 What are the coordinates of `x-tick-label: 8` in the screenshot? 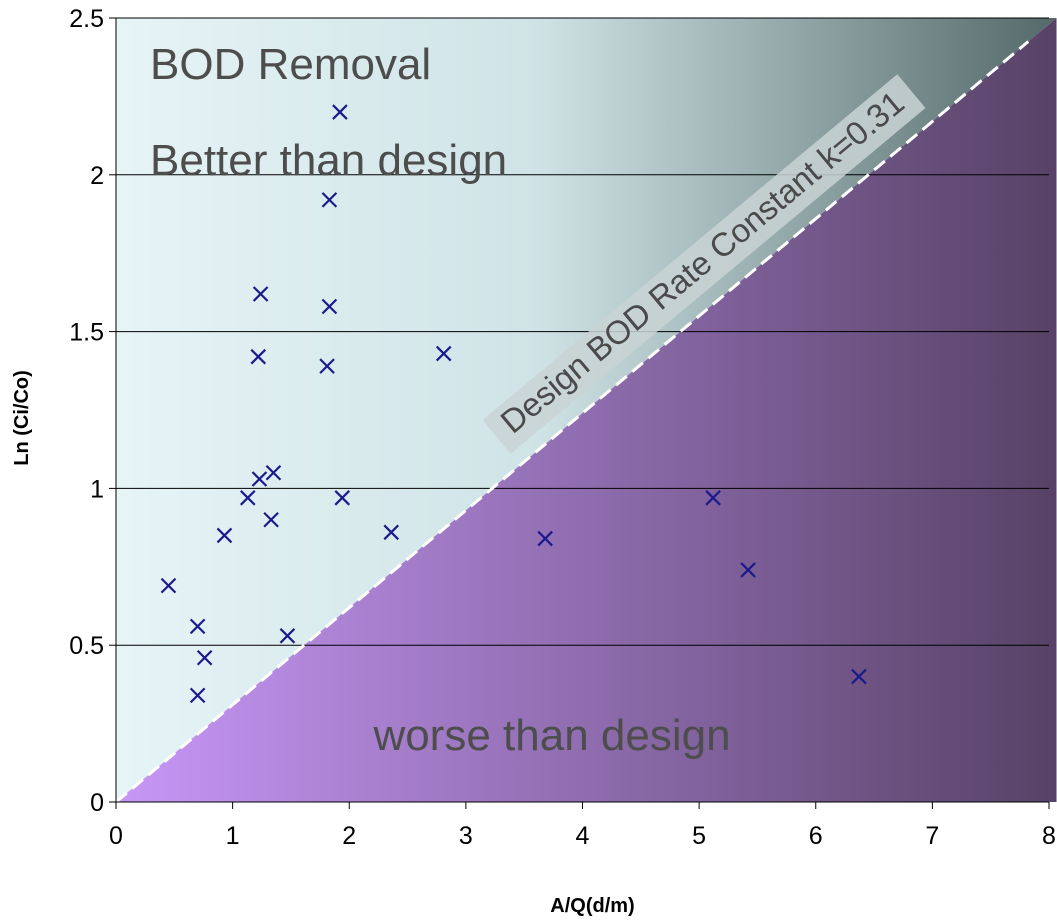 It's located at (1049, 836).